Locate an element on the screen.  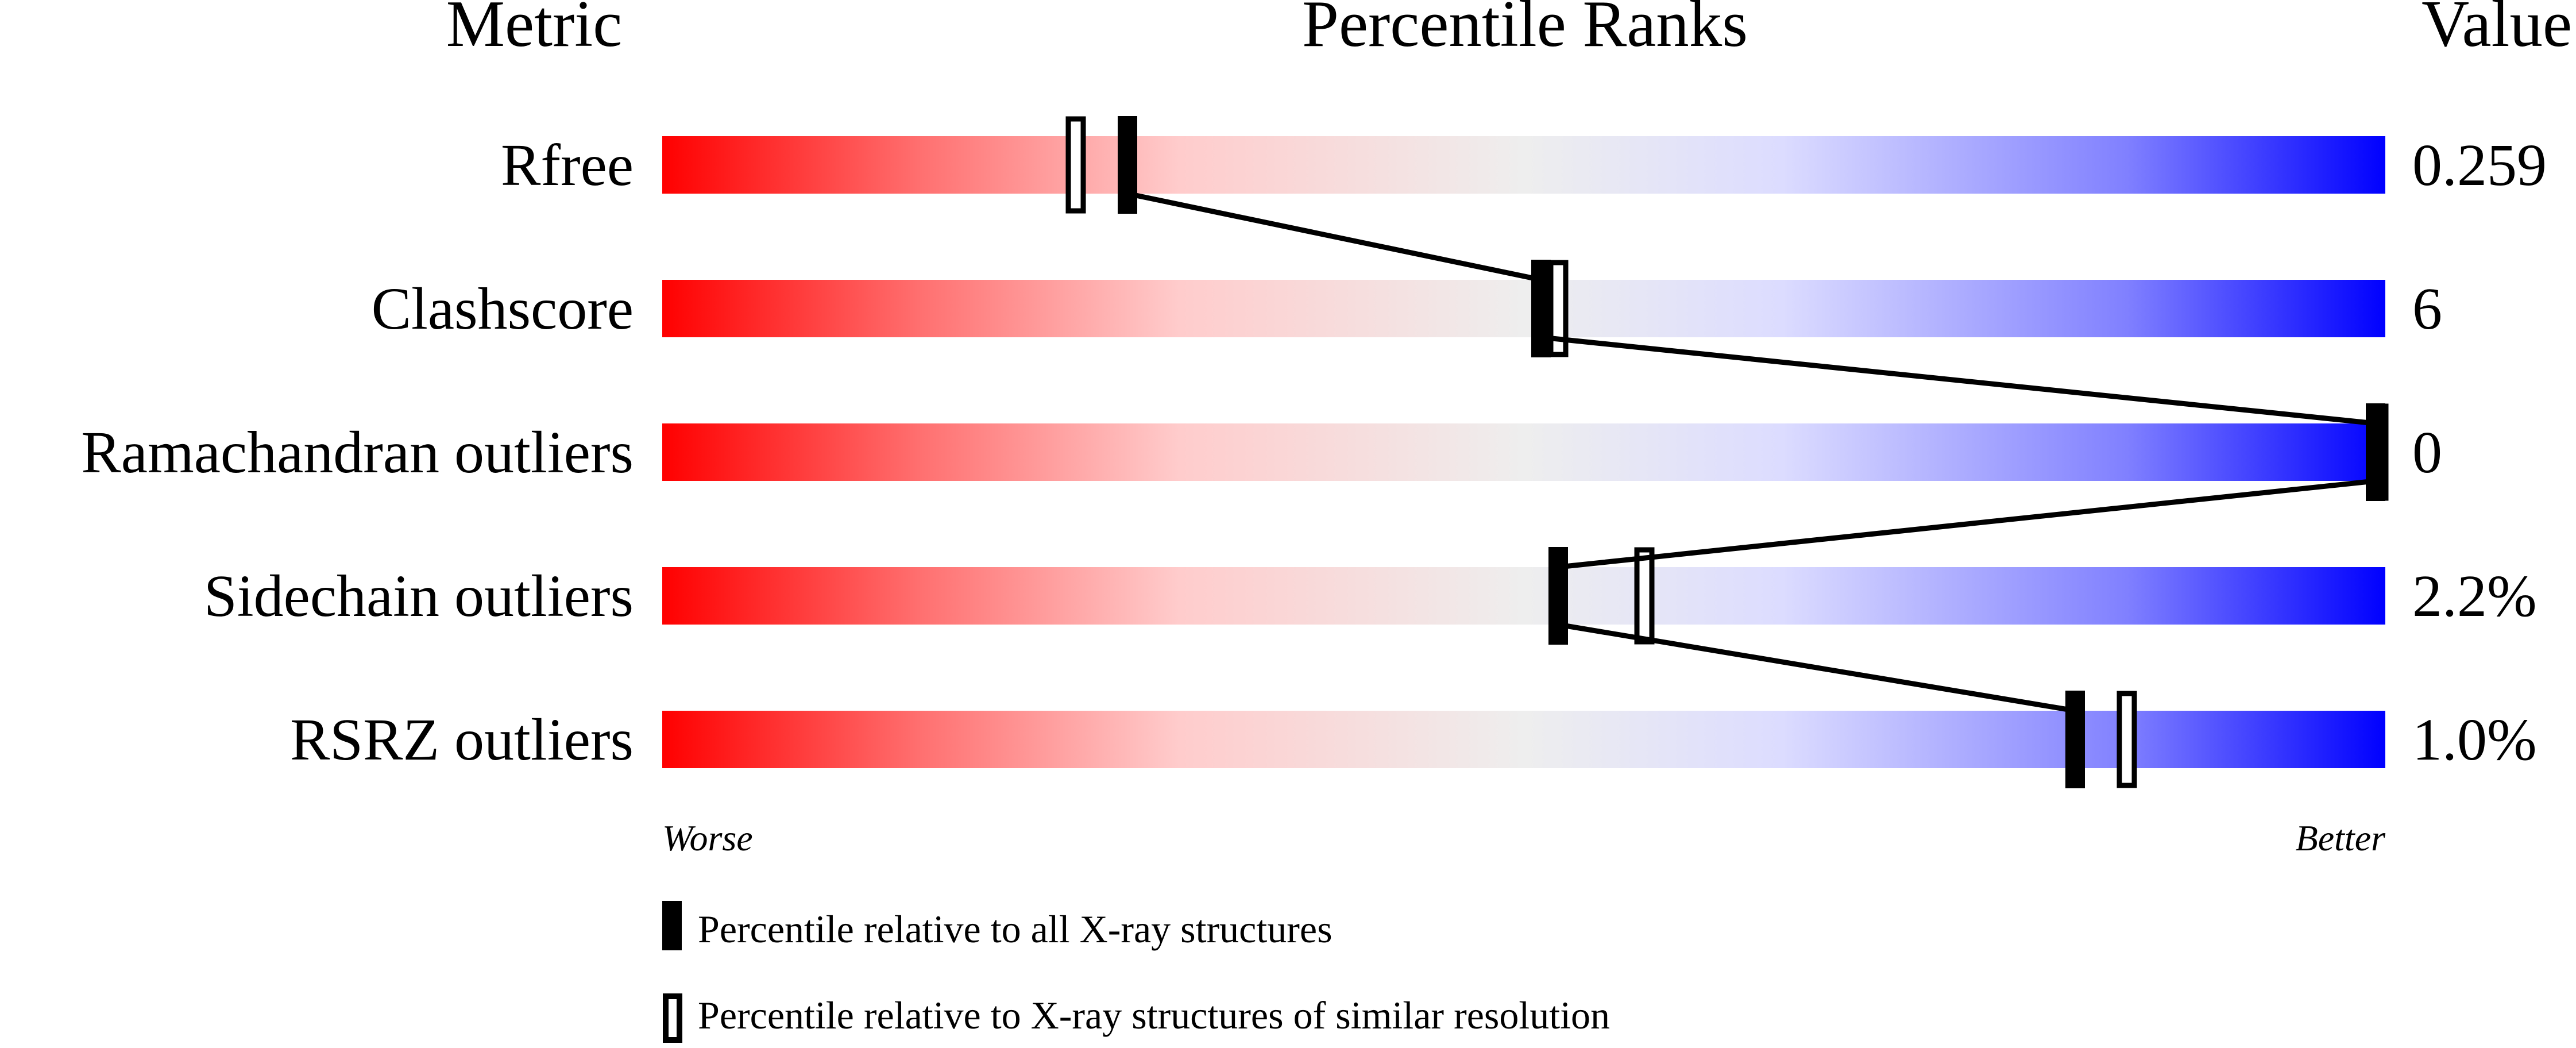
metric-label: Clashscore is located at coordinates (503, 309).